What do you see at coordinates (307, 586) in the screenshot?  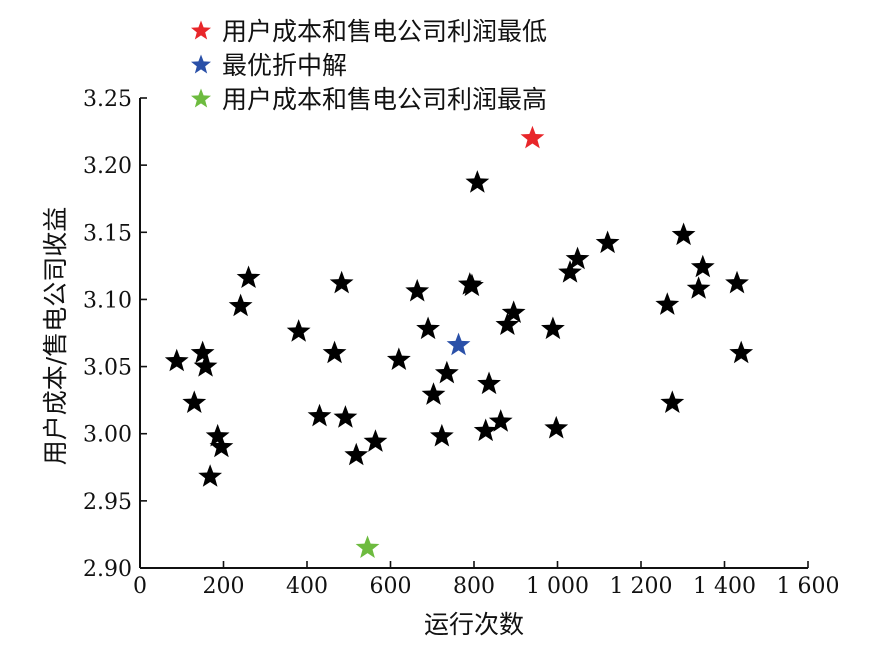 I see `x-tick-label: 400` at bounding box center [307, 586].